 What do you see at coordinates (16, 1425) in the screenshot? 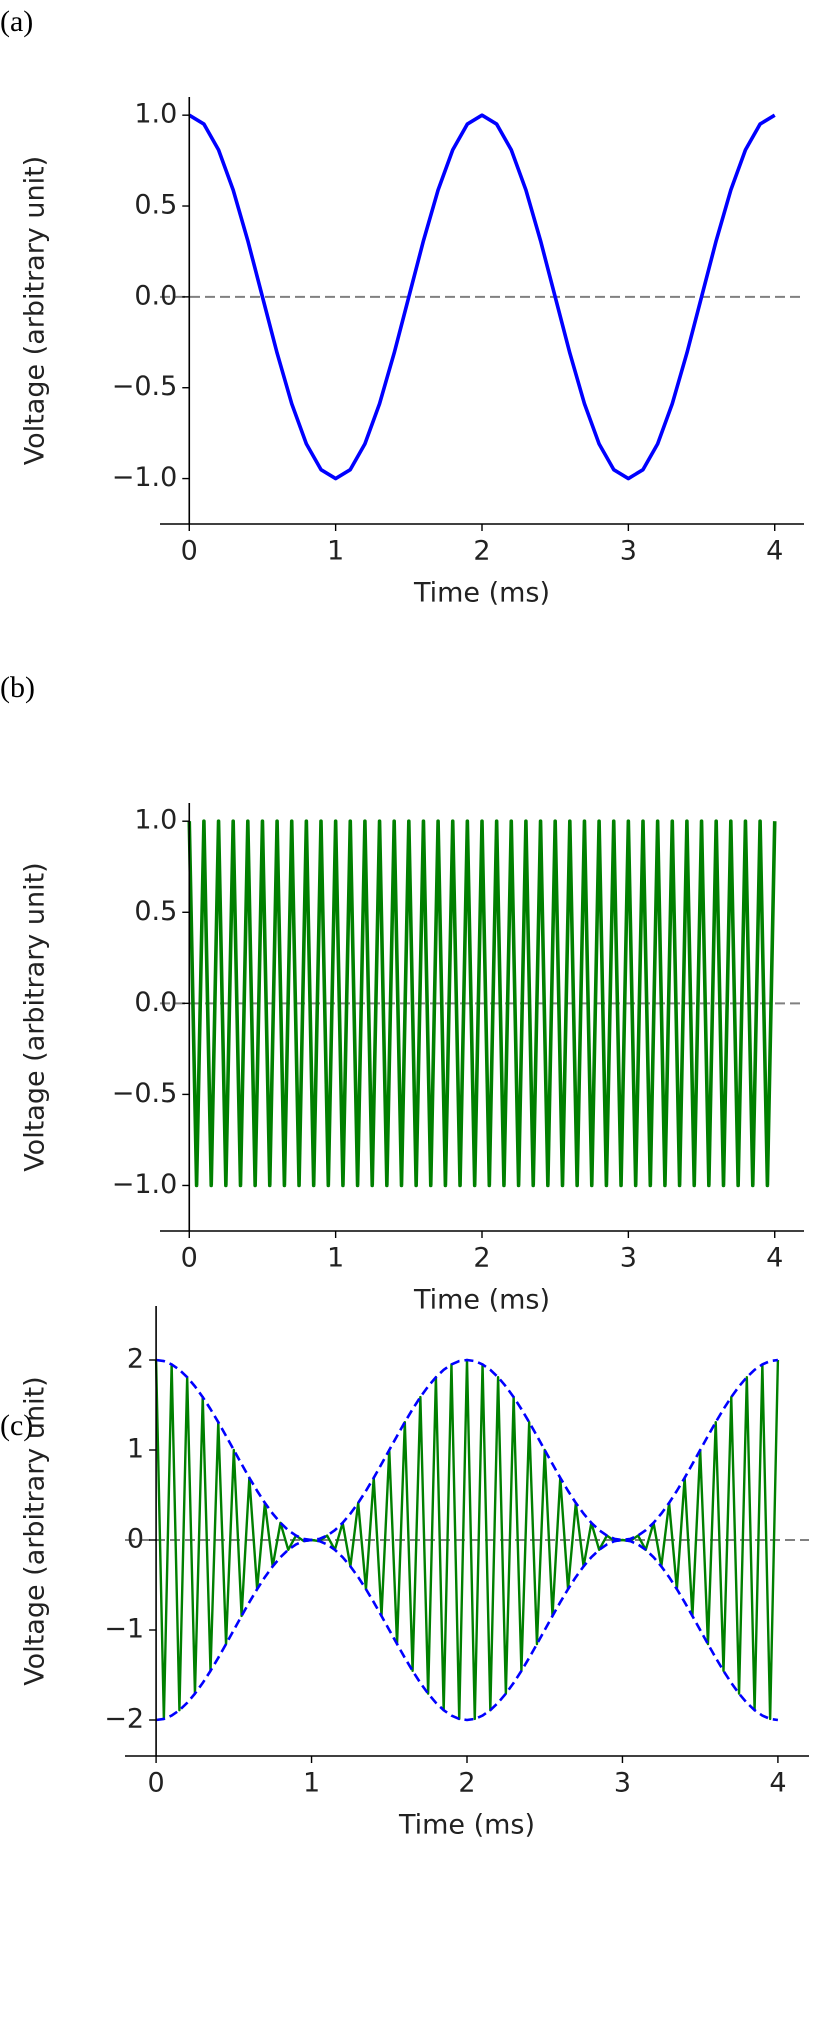
I see `panel-label: (c)` at bounding box center [16, 1425].